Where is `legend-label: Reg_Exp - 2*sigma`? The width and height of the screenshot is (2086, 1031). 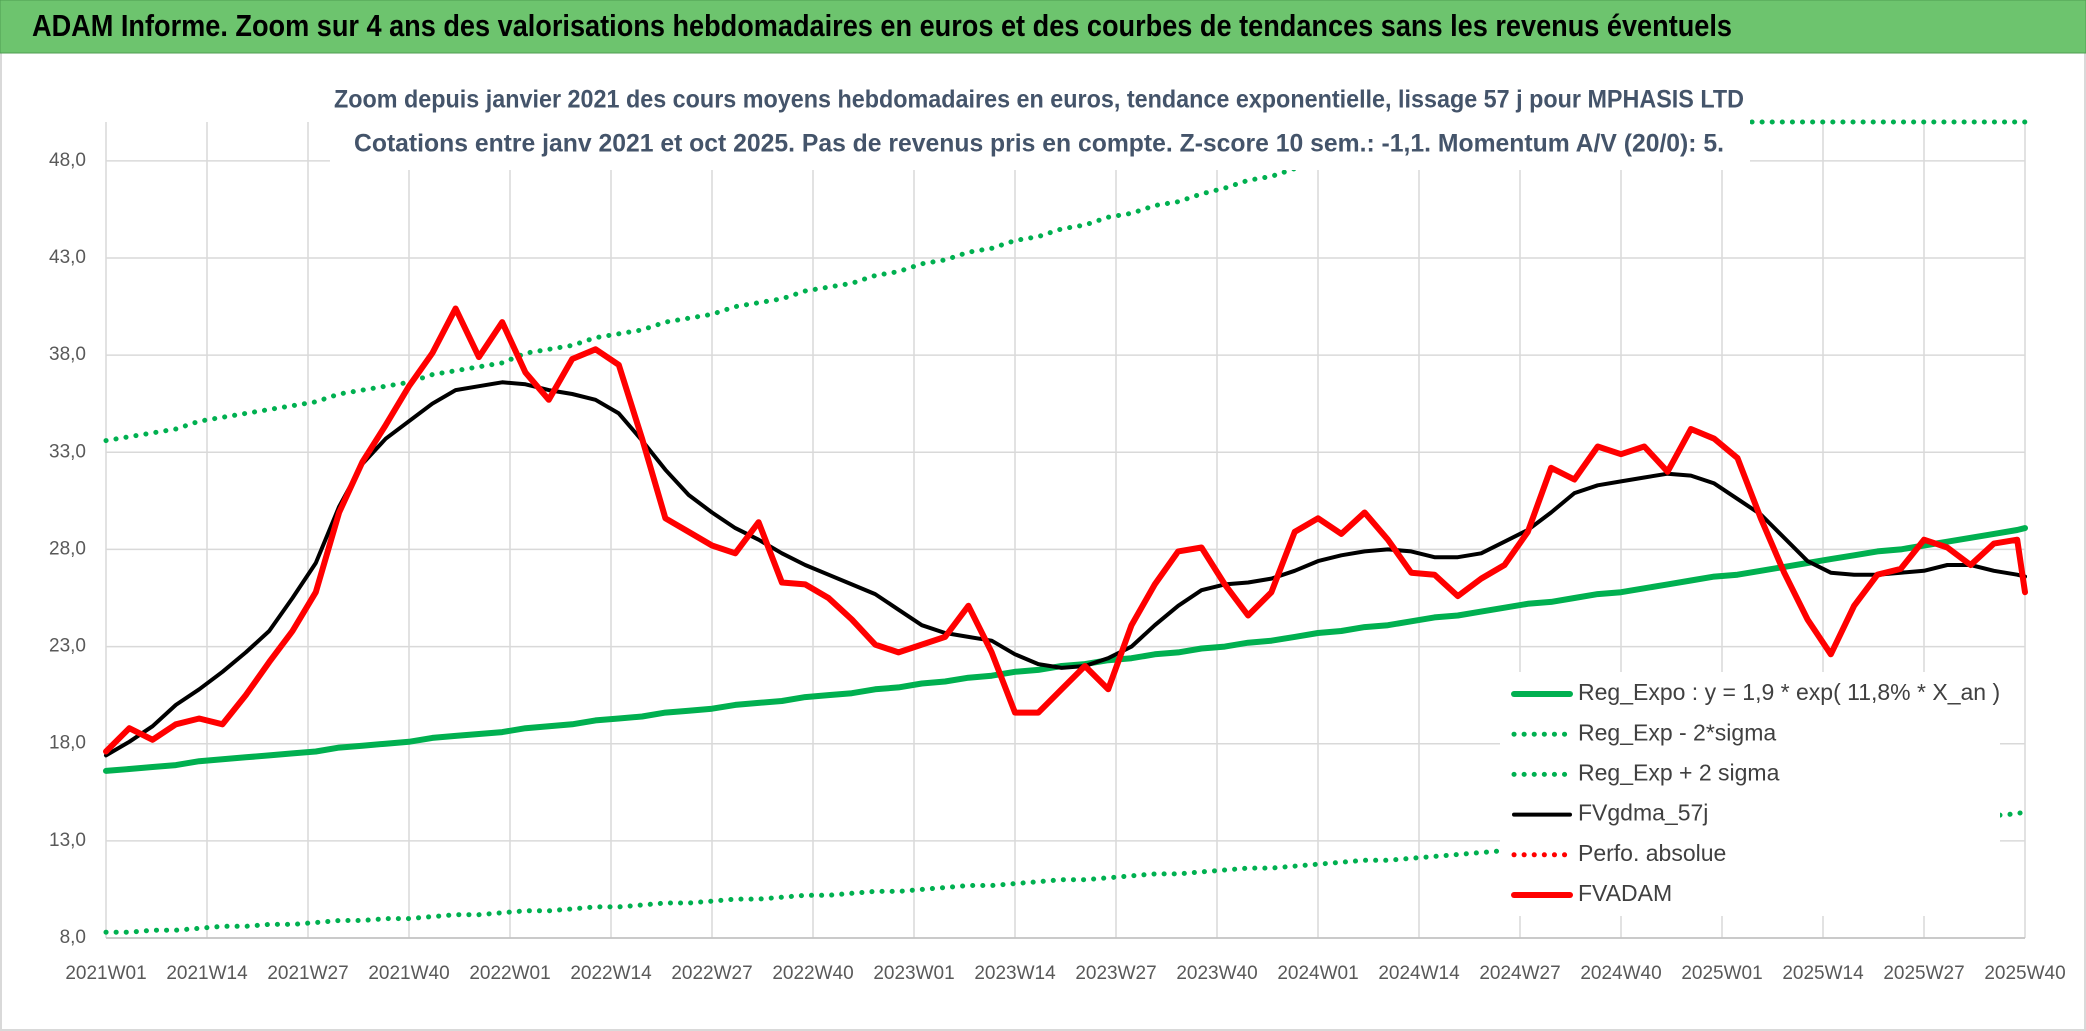 legend-label: Reg_Exp - 2*sigma is located at coordinates (1677, 732).